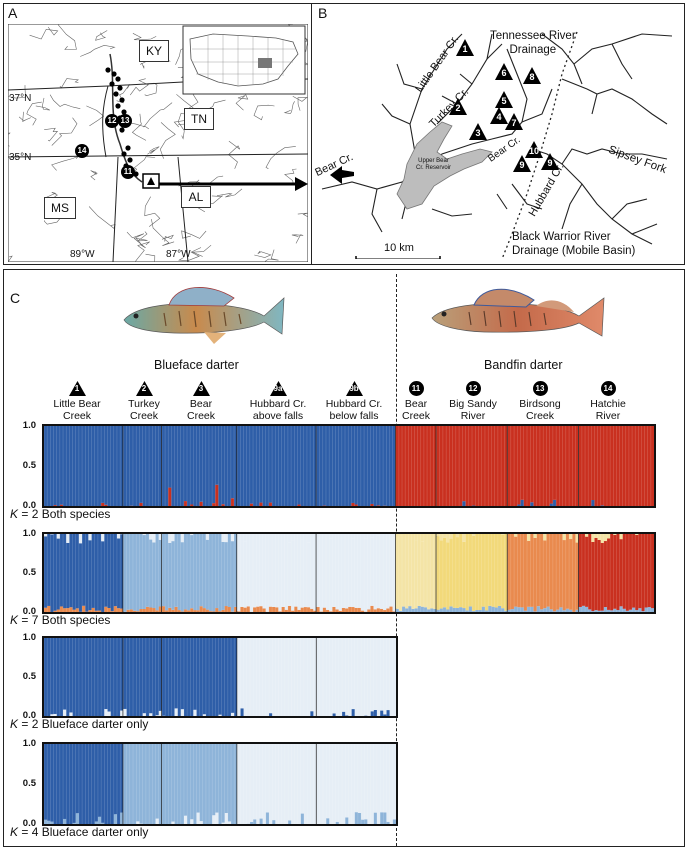  What do you see at coordinates (608, 401) in the screenshot?
I see `population-label: 14 Hatchie River` at bounding box center [608, 401].